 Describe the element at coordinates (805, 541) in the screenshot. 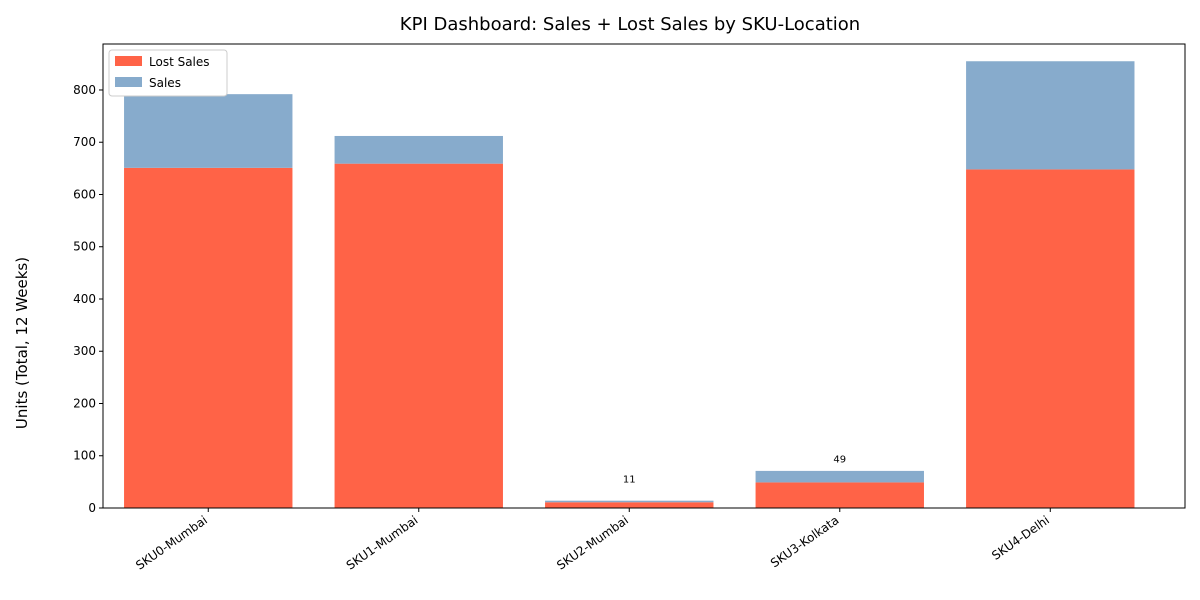

I see `x-tick-label: SKU3-Kolkata` at that location.